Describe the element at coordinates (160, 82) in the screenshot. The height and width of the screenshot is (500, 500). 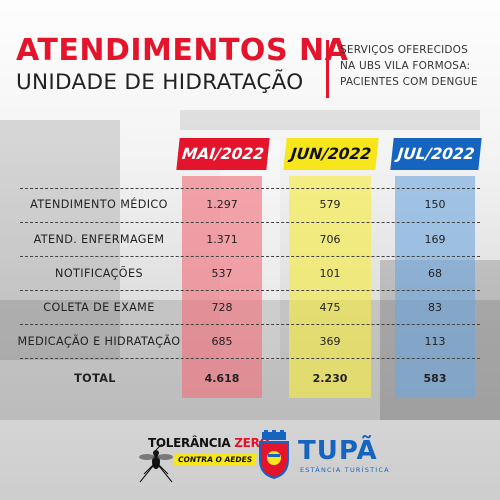
I see `page-title-secondary: UNIDADE DE HIDRATAÇÃO` at that location.